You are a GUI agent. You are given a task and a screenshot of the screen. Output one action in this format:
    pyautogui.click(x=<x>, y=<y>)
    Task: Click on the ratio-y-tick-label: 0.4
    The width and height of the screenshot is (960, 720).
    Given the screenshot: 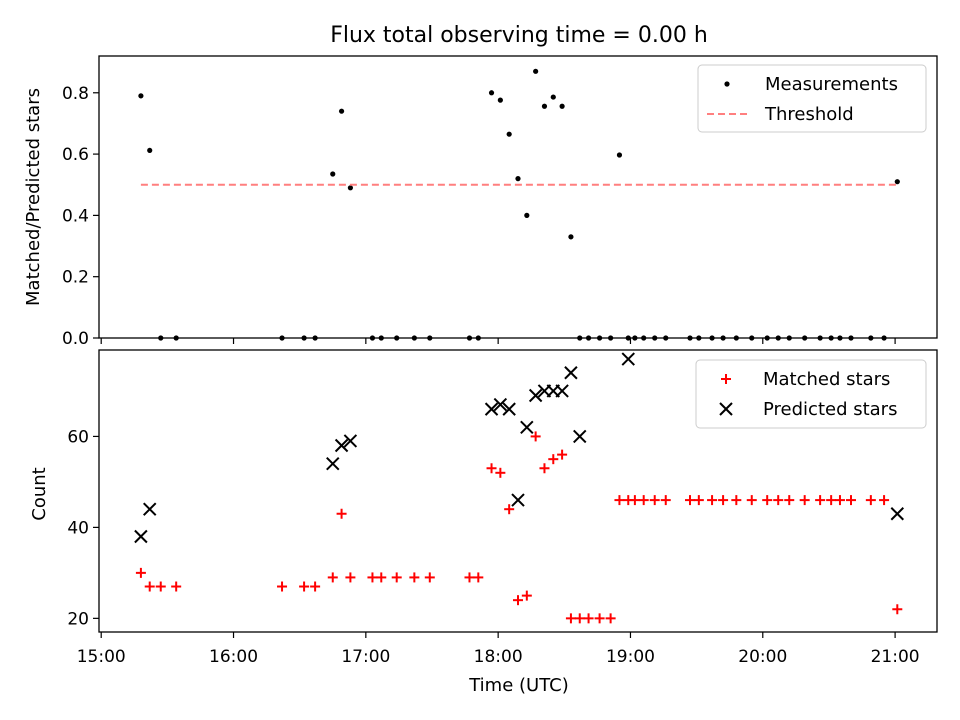 What is the action you would take?
    pyautogui.click(x=75, y=216)
    